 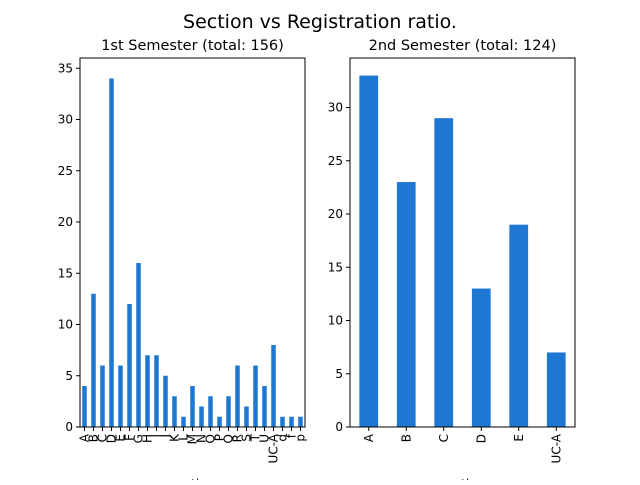 What do you see at coordinates (320, 22) in the screenshot?
I see `figure-suptitle: Section vs Registration ratio.` at bounding box center [320, 22].